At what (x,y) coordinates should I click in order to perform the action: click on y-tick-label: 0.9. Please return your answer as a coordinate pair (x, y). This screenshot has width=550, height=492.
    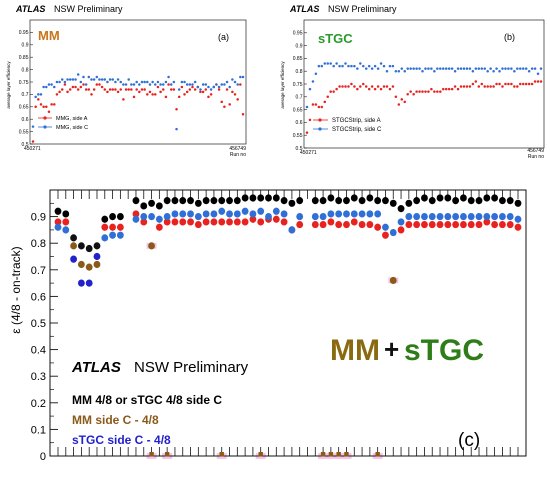
    Looking at the image, I should click on (299, 46).